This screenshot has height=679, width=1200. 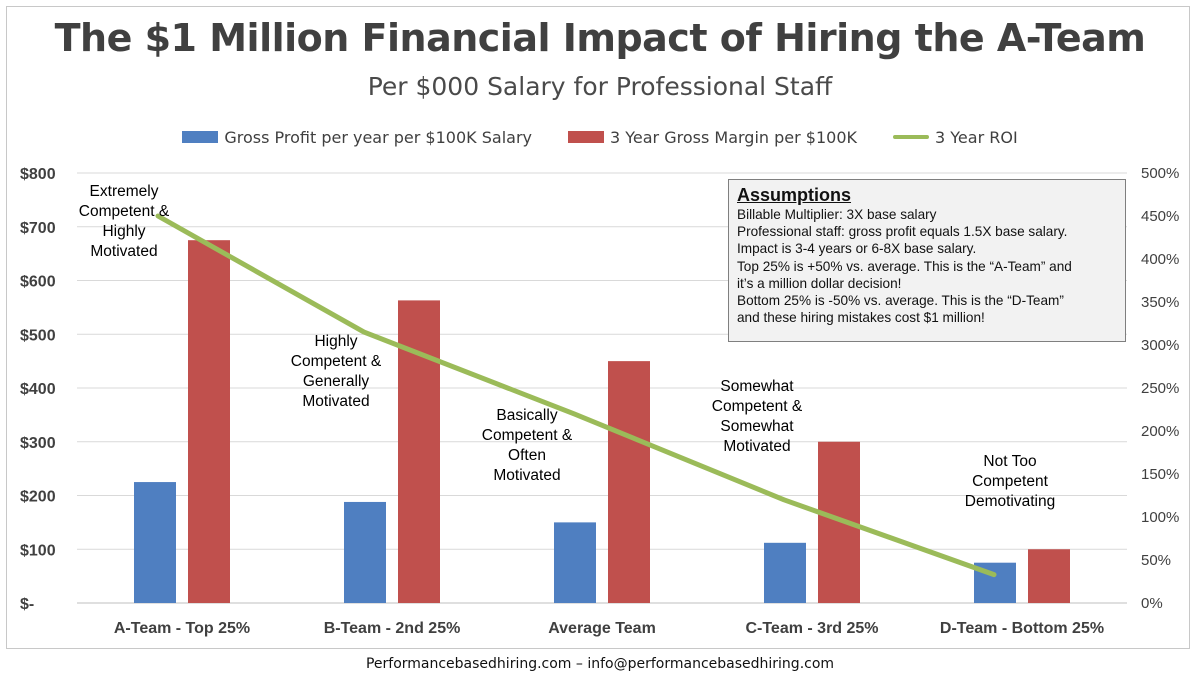 What do you see at coordinates (200, 137) in the screenshot?
I see `legend-swatch-gross-profit` at bounding box center [200, 137].